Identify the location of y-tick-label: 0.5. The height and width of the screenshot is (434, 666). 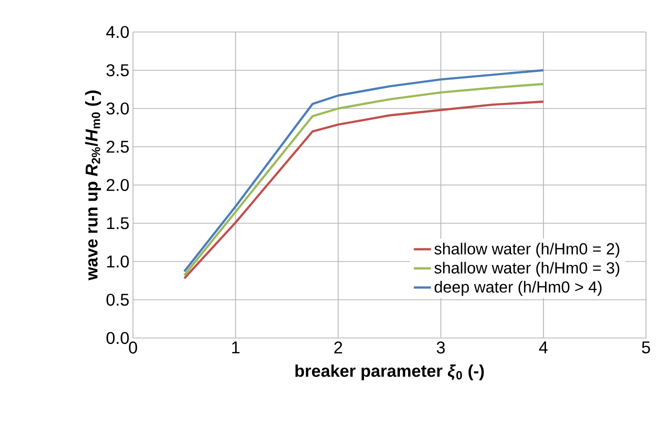
(117, 300).